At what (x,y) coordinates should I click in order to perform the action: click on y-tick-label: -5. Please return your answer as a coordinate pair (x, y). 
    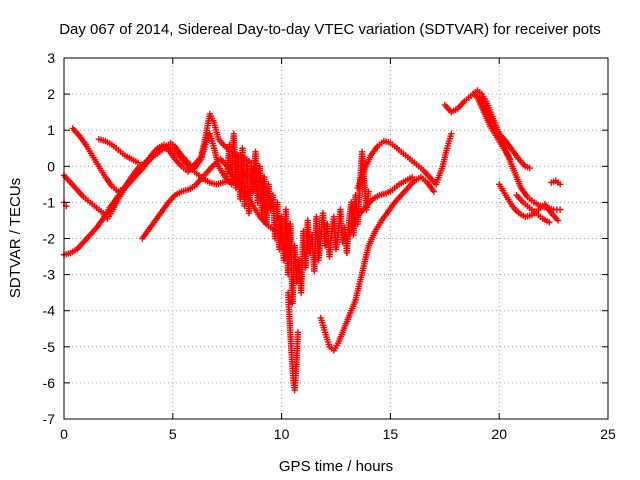
    Looking at the image, I should click on (49, 347).